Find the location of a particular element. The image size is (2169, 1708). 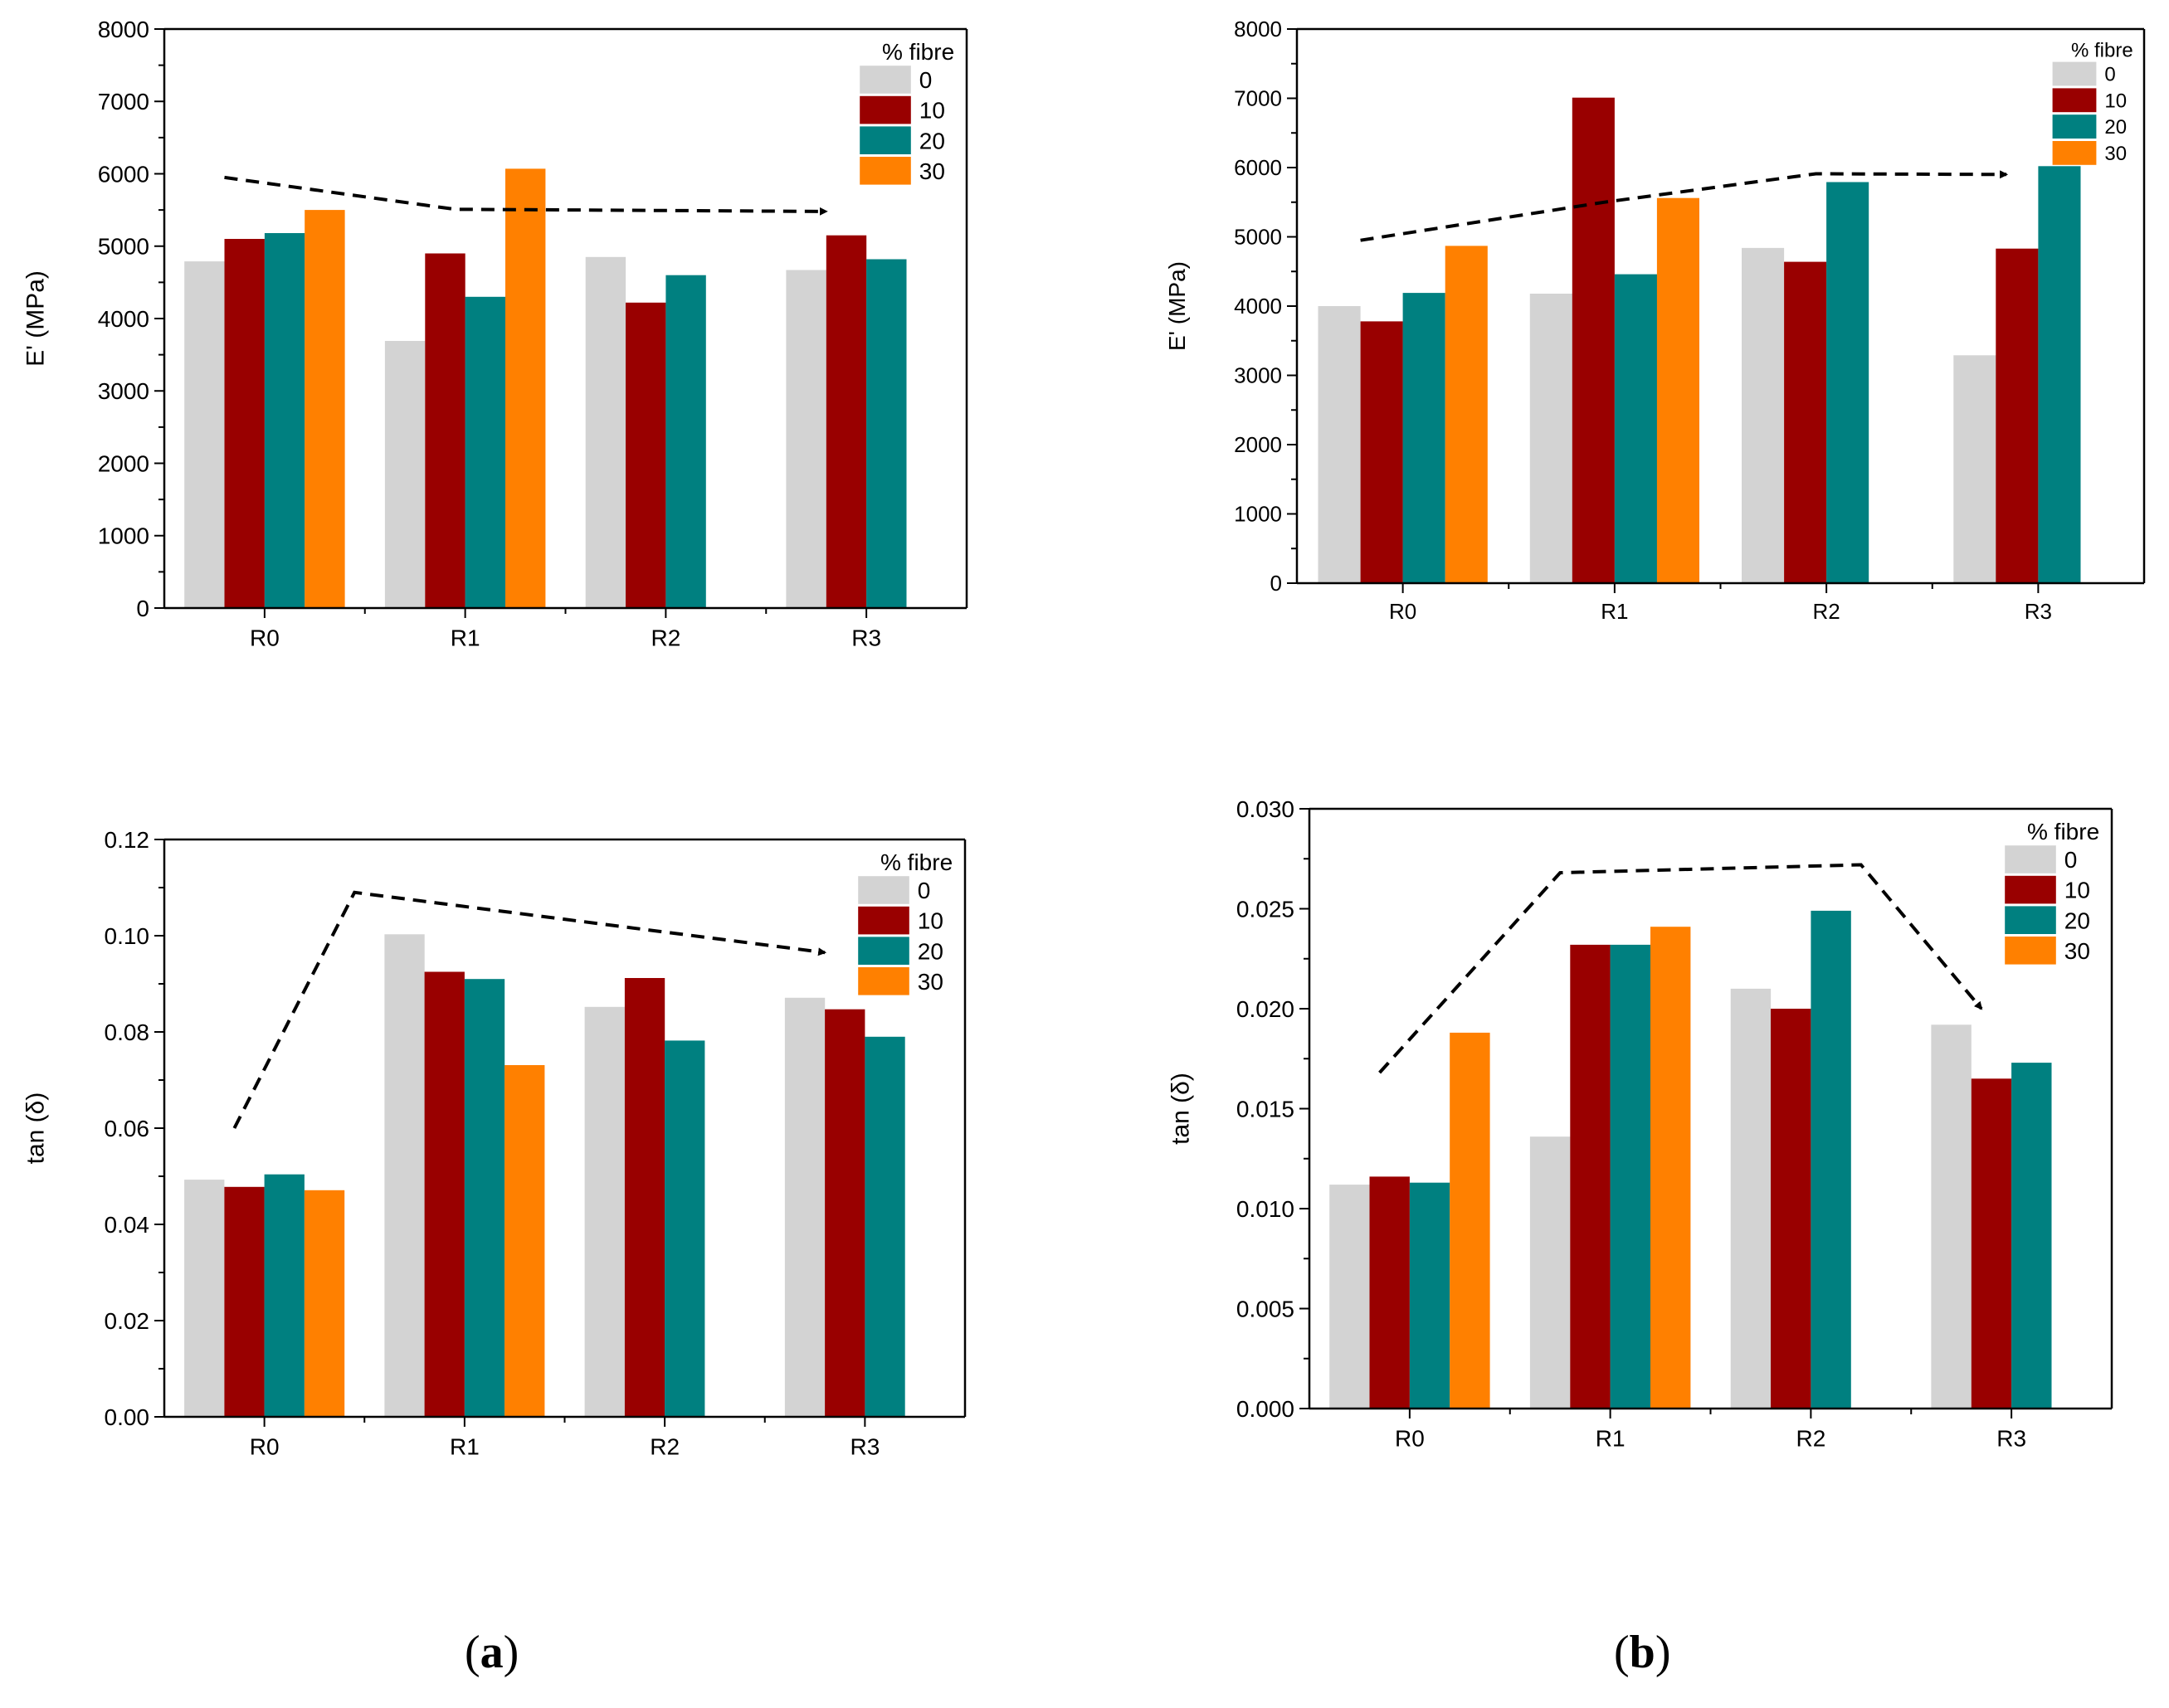

bar-b-bottom-R0-s20 is located at coordinates (1429, 1295).